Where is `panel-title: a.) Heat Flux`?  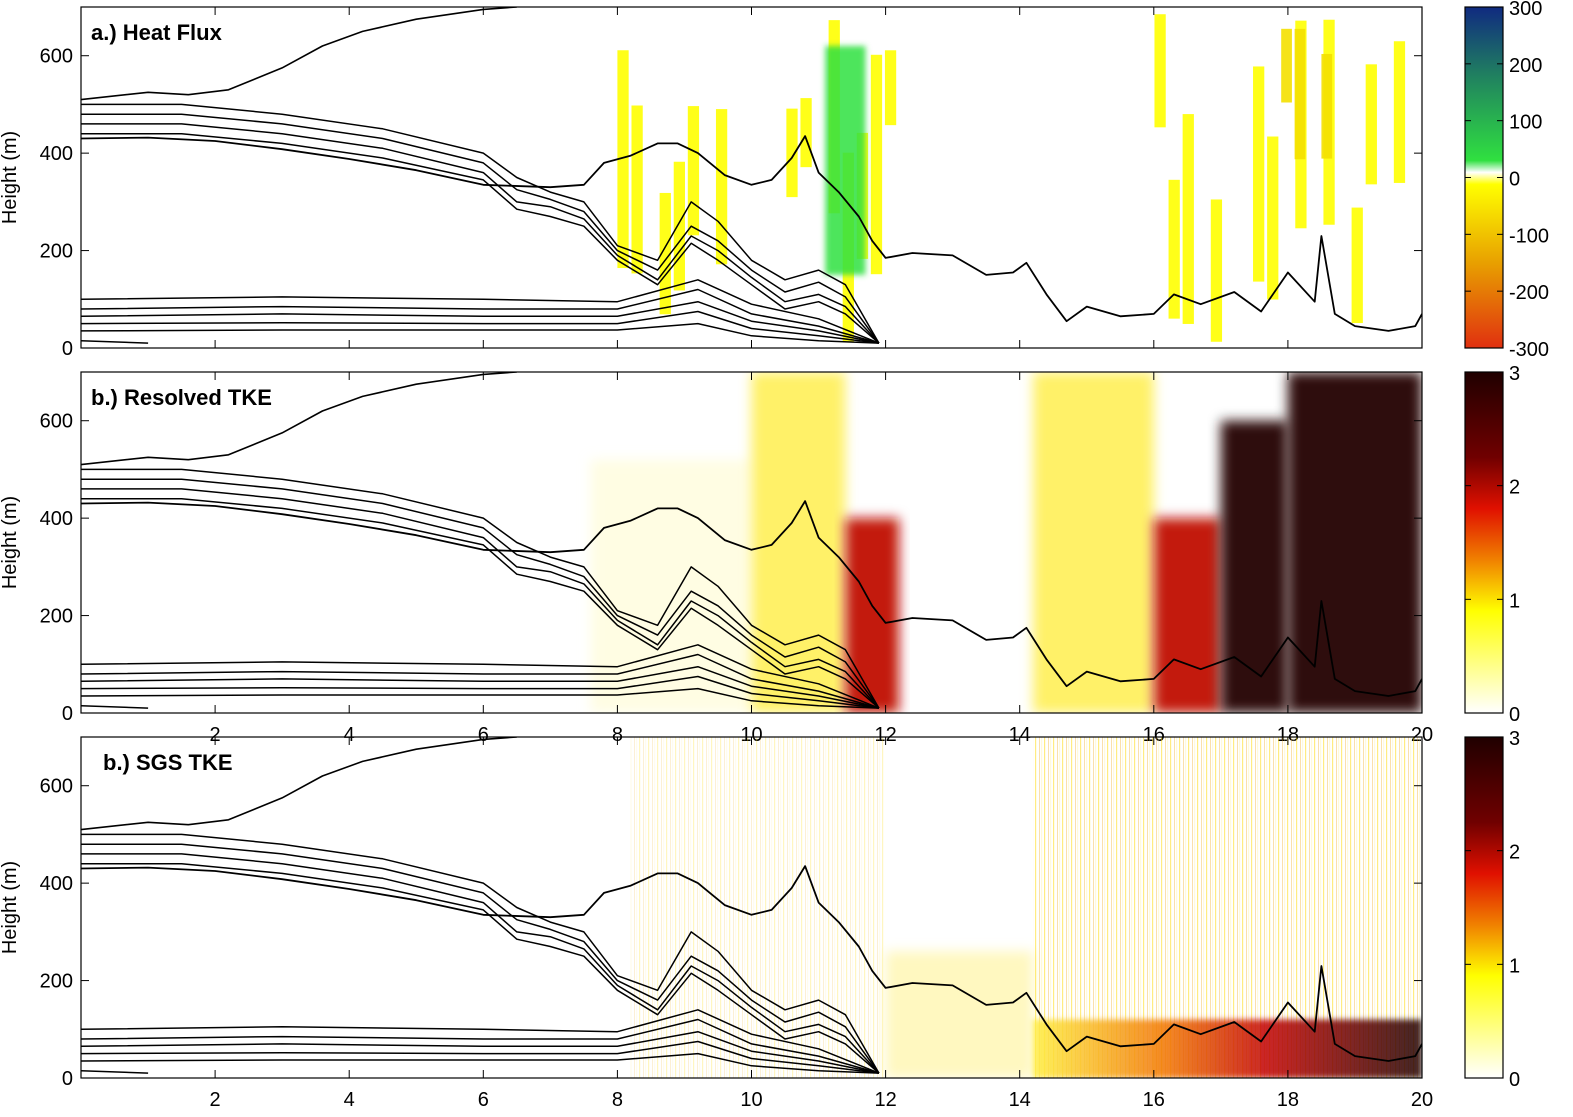
panel-title: a.) Heat Flux is located at coordinates (157, 32).